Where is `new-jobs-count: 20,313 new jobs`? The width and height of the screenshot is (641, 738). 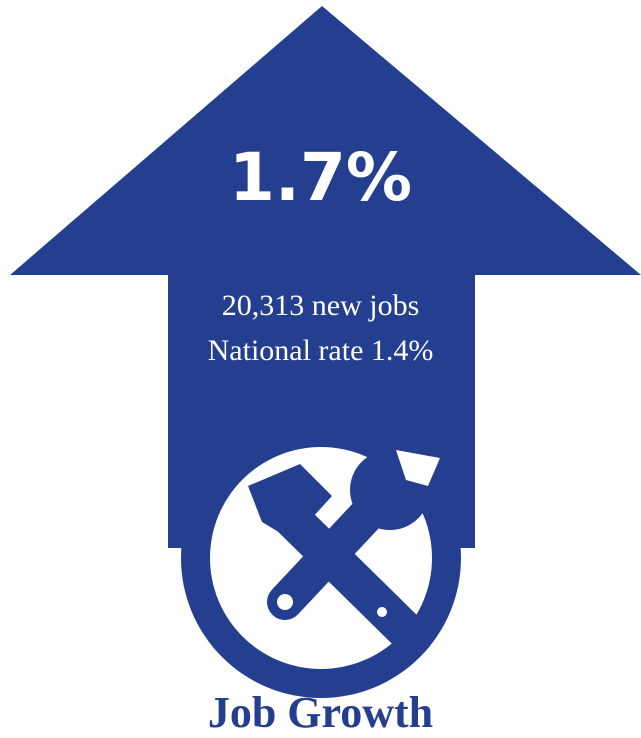 new-jobs-count: 20,313 new jobs is located at coordinates (320, 305).